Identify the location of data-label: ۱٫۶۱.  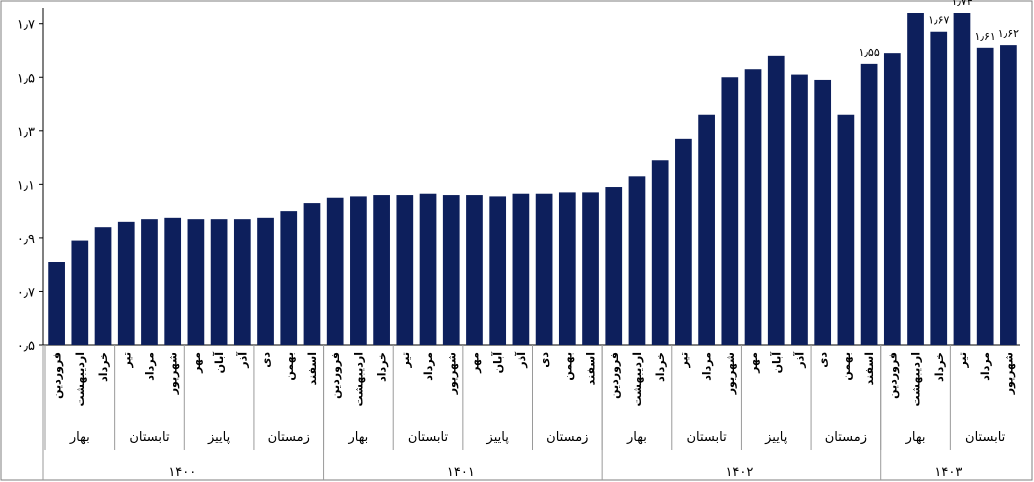
(985, 36).